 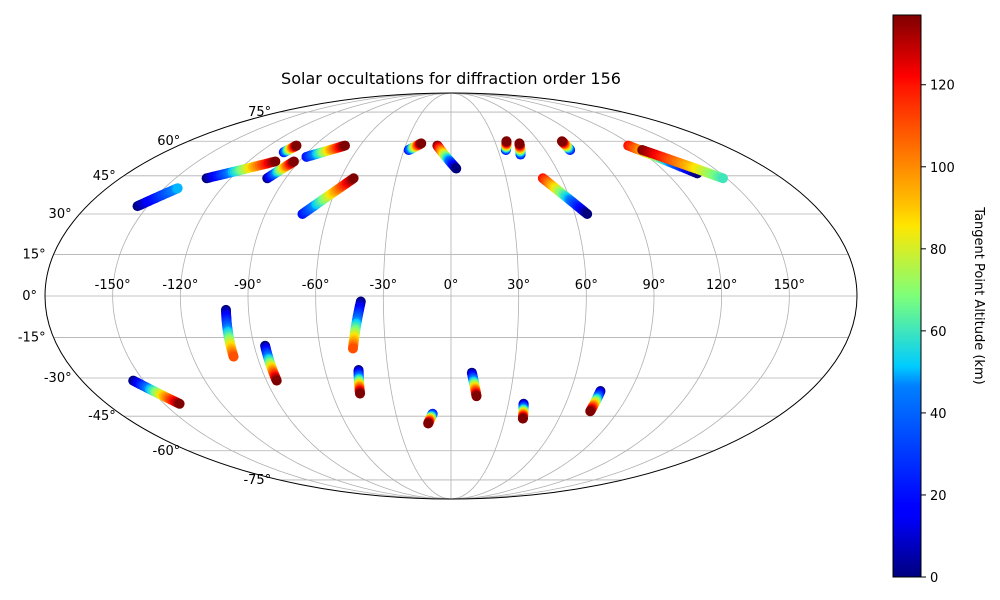 I want to click on colorbar-ticks: 0 20 40 60 80 100 120, so click(x=938, y=332).